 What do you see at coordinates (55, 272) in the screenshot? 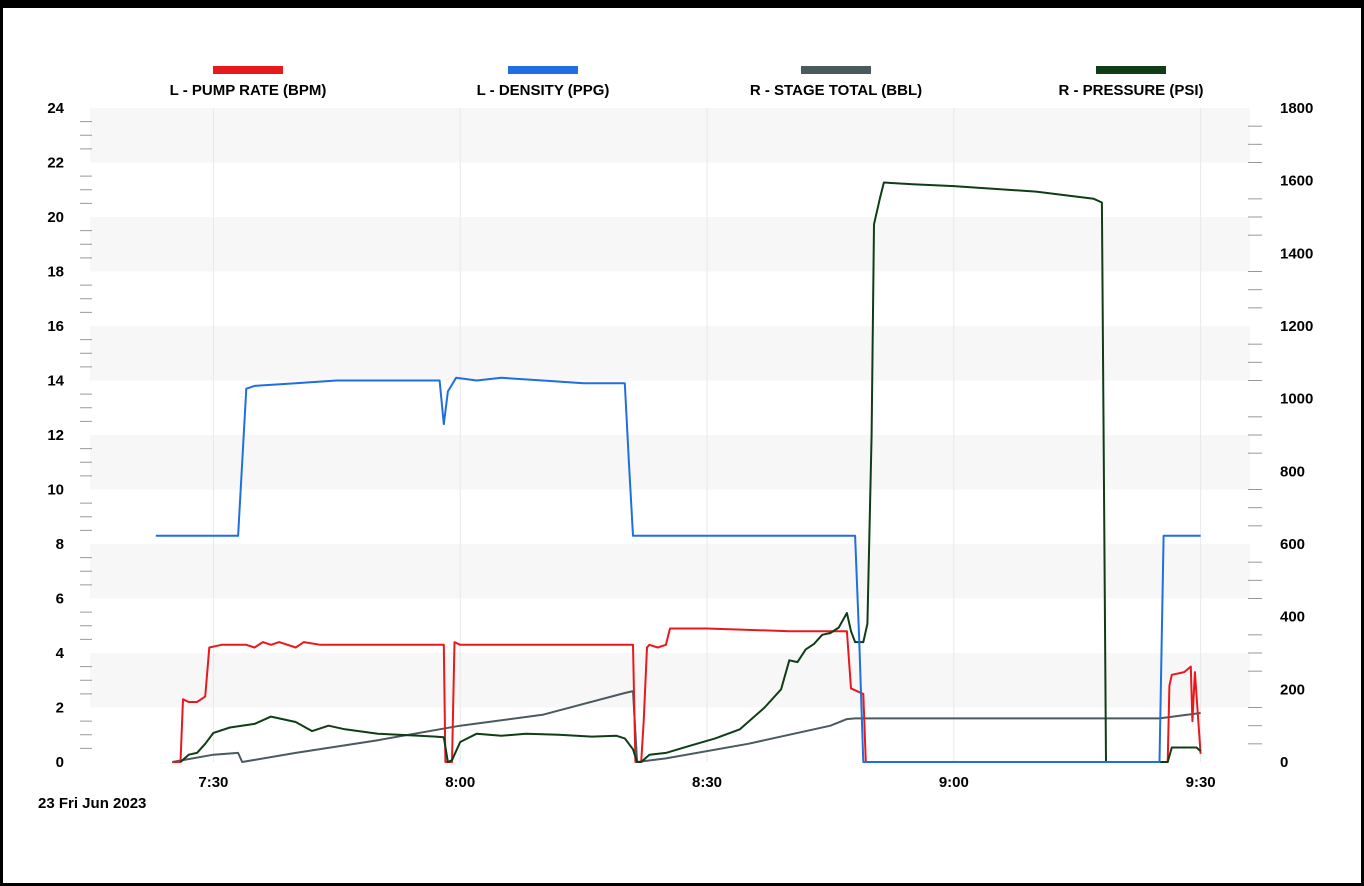
I see `left-tick-label: 18` at bounding box center [55, 272].